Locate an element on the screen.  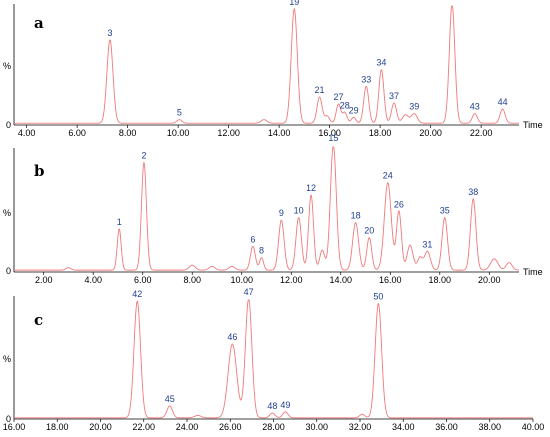
peak-label: 47 is located at coordinates (249, 292).